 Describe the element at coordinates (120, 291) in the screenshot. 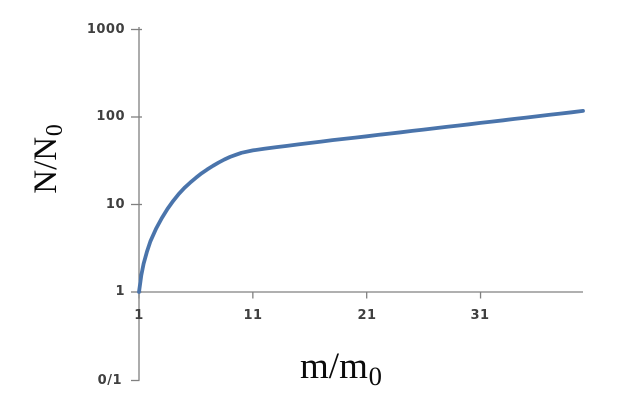

I see `y-tick-label-1: 1` at that location.